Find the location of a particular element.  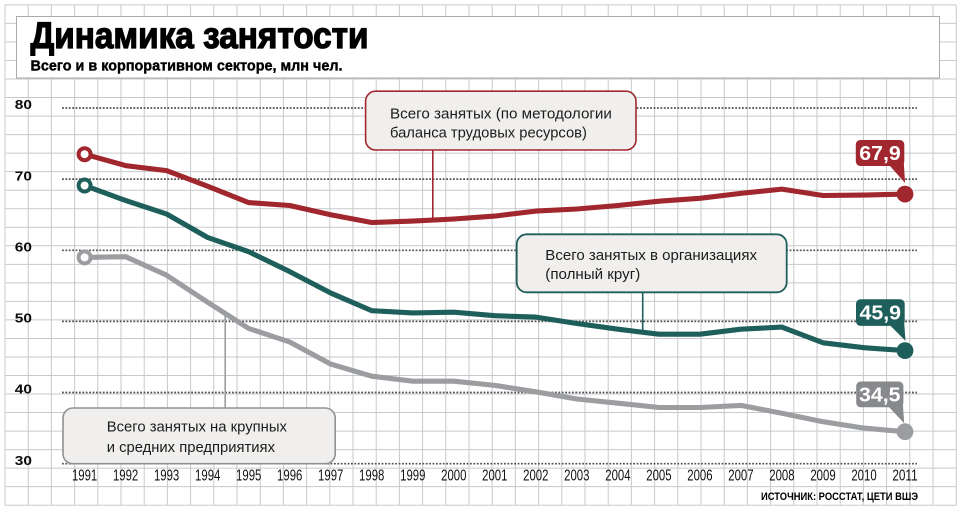

svg-text: 2011 is located at coordinates (904, 475).